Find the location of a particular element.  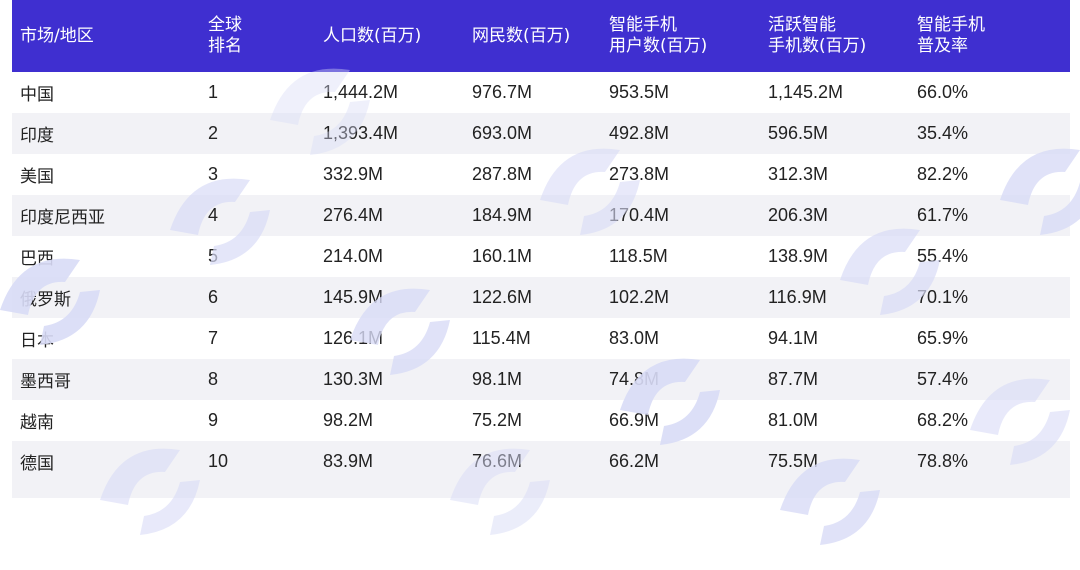

cell-internet-users: 287.8M is located at coordinates (502, 174).